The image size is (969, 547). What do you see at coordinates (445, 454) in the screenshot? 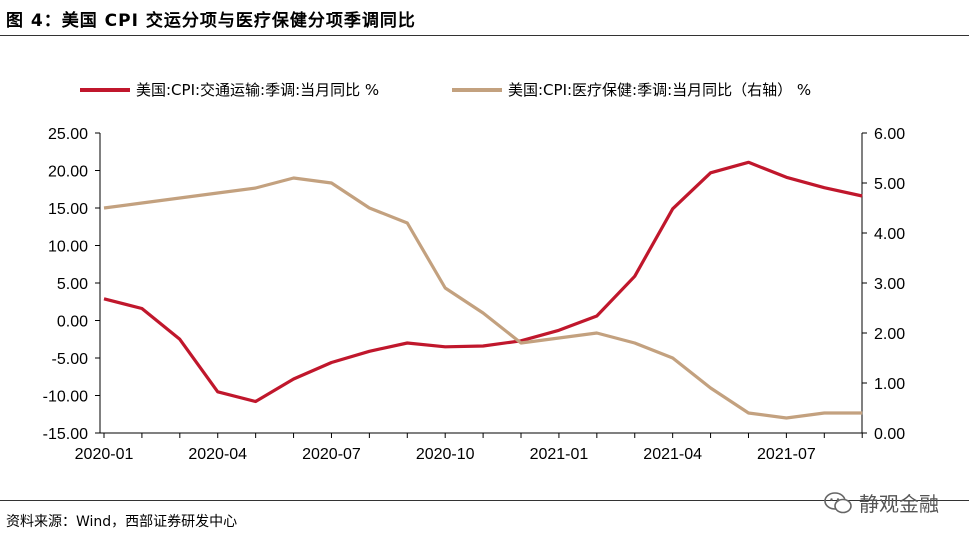
I see `x-tick-label: 2020-10` at bounding box center [445, 454].